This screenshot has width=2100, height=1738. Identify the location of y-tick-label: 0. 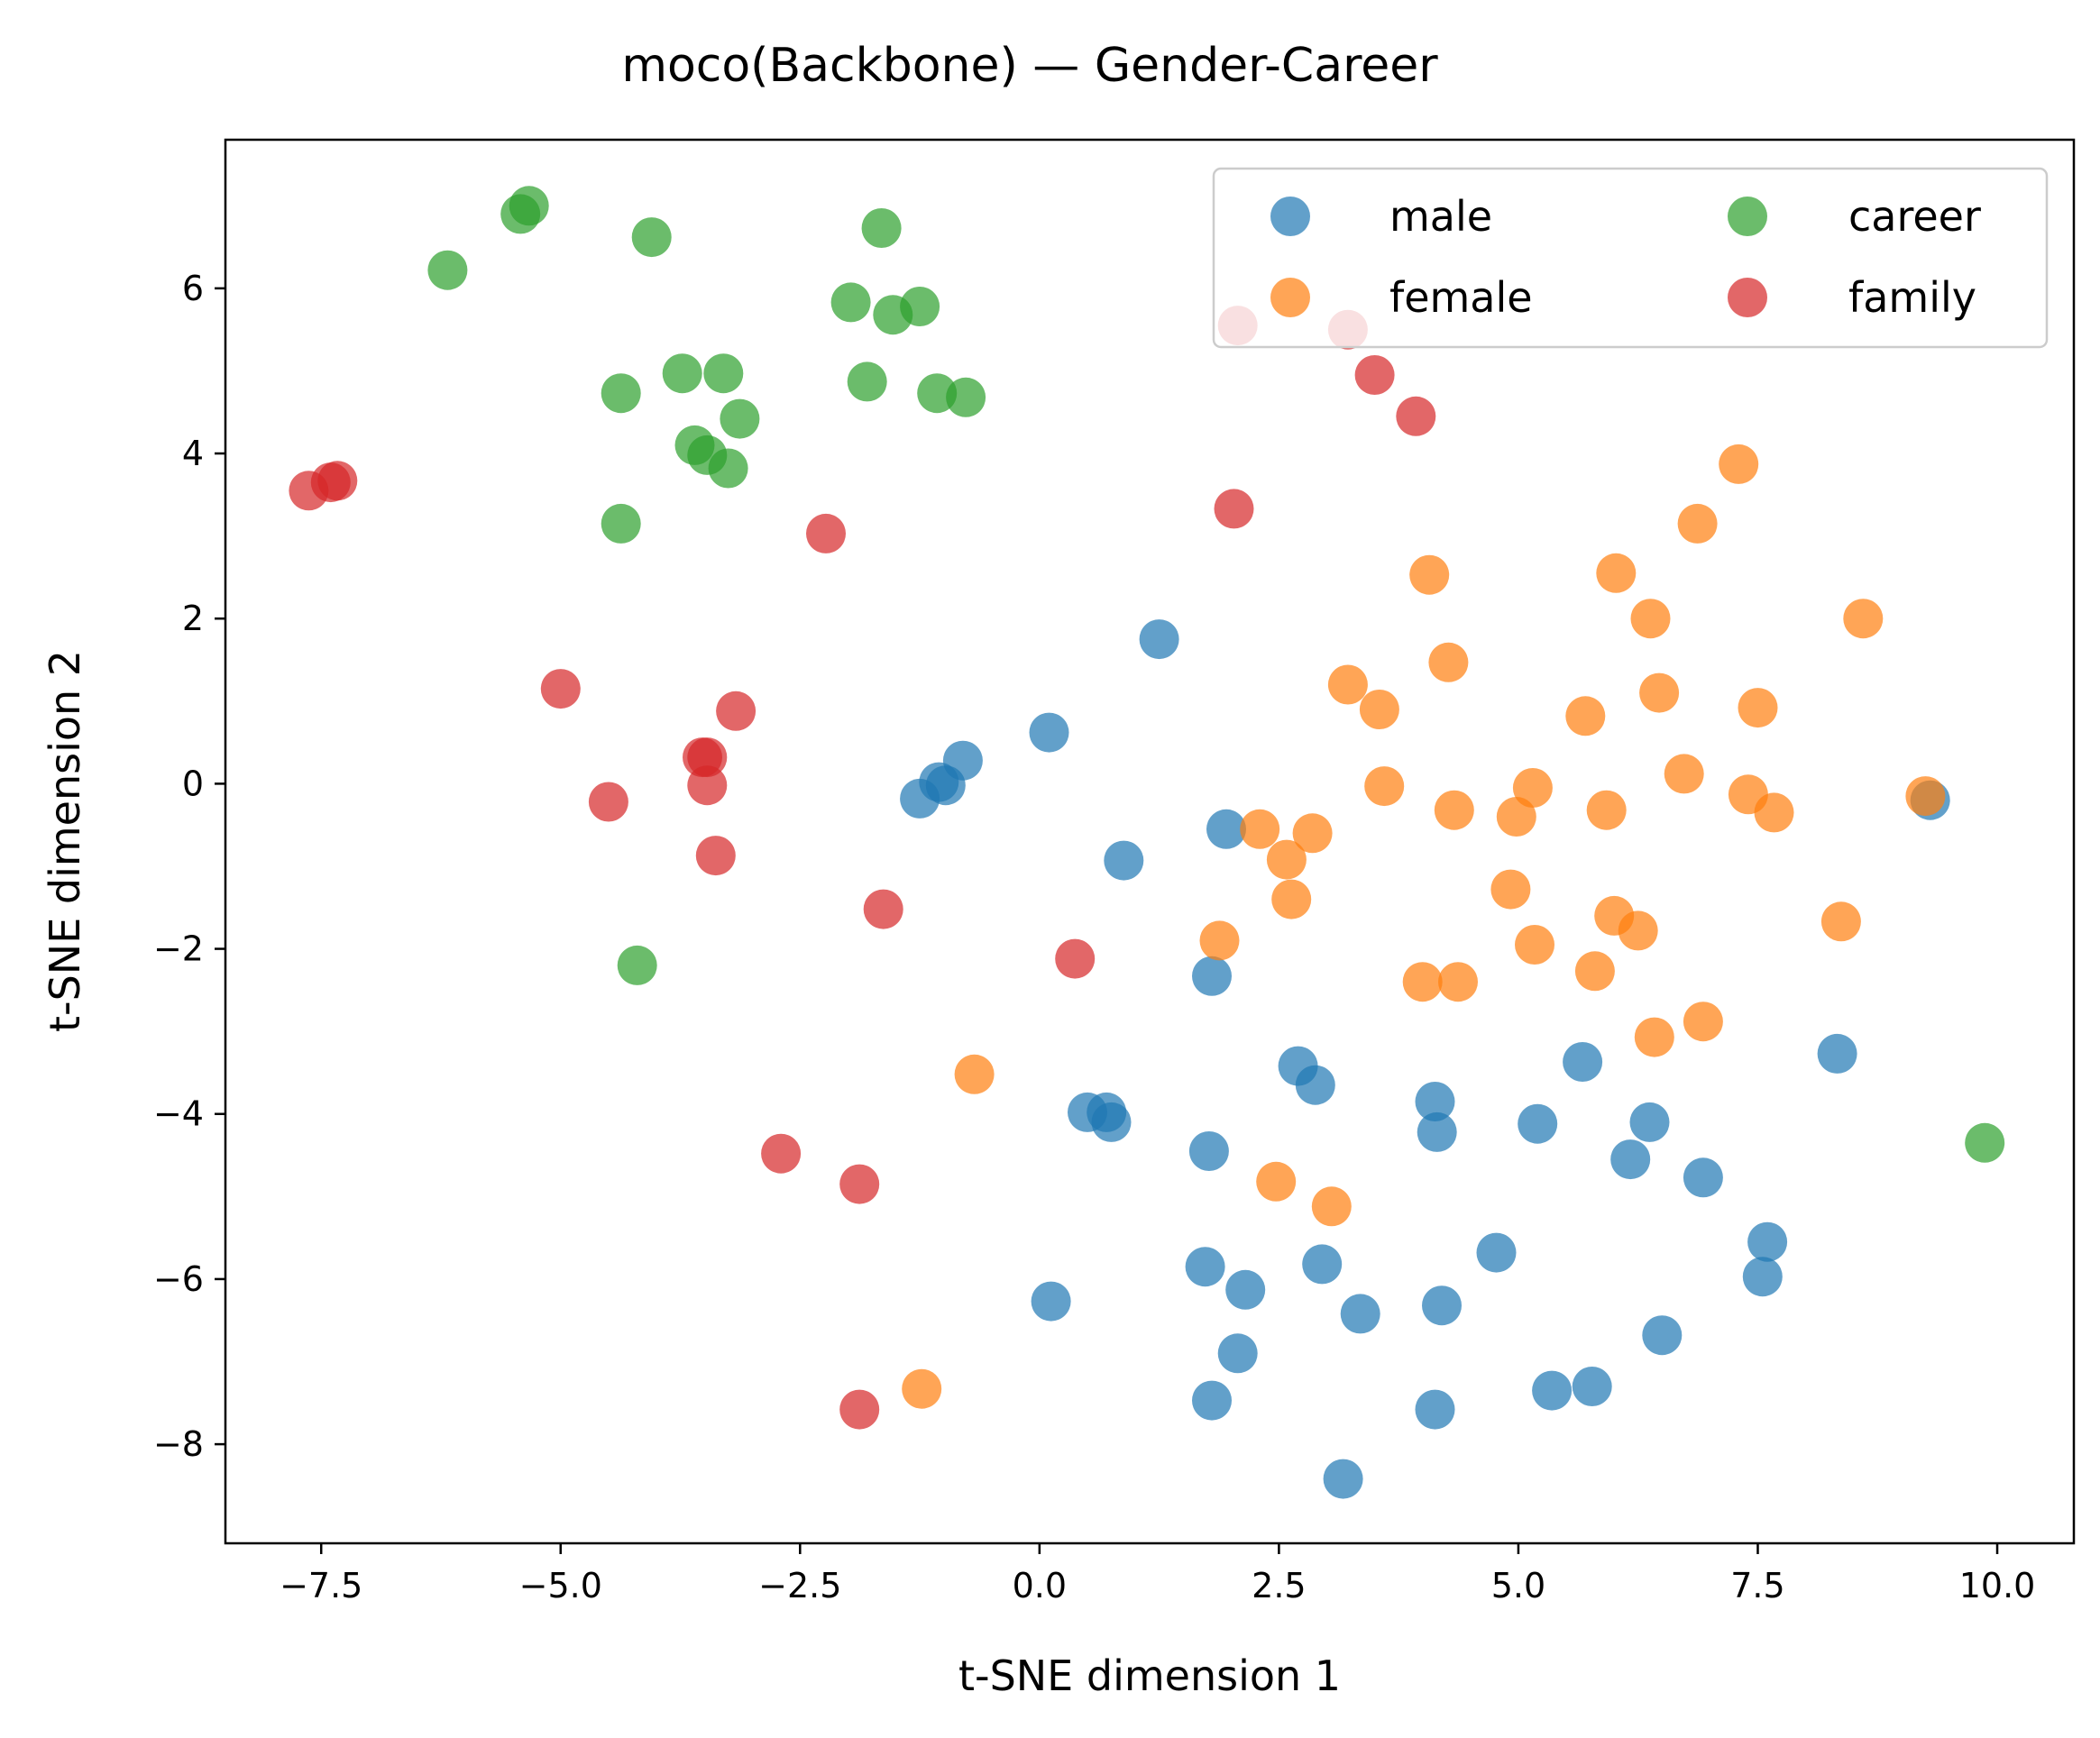
(193, 783).